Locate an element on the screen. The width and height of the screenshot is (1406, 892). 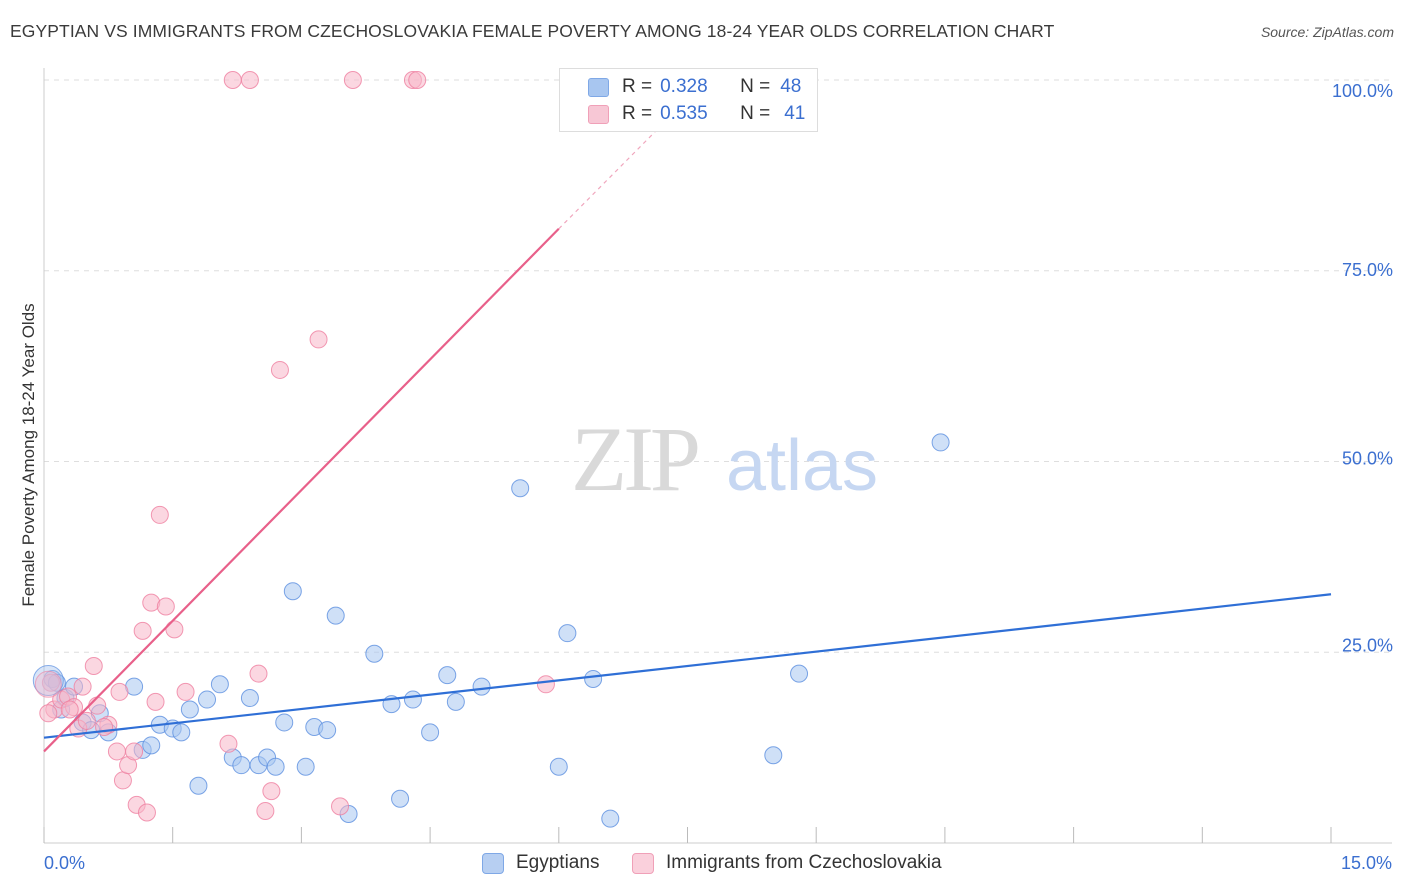
legend-r-value: 0.328 is located at coordinates (684, 86).